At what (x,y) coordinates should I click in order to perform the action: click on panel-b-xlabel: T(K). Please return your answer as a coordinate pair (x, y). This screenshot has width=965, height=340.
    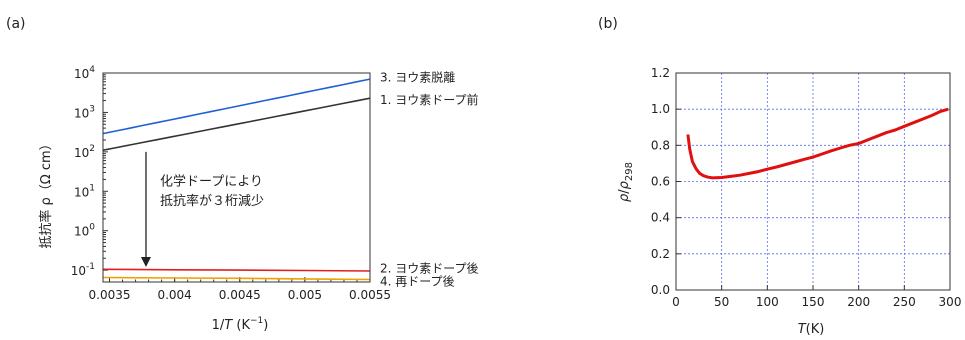
    Looking at the image, I should click on (811, 329).